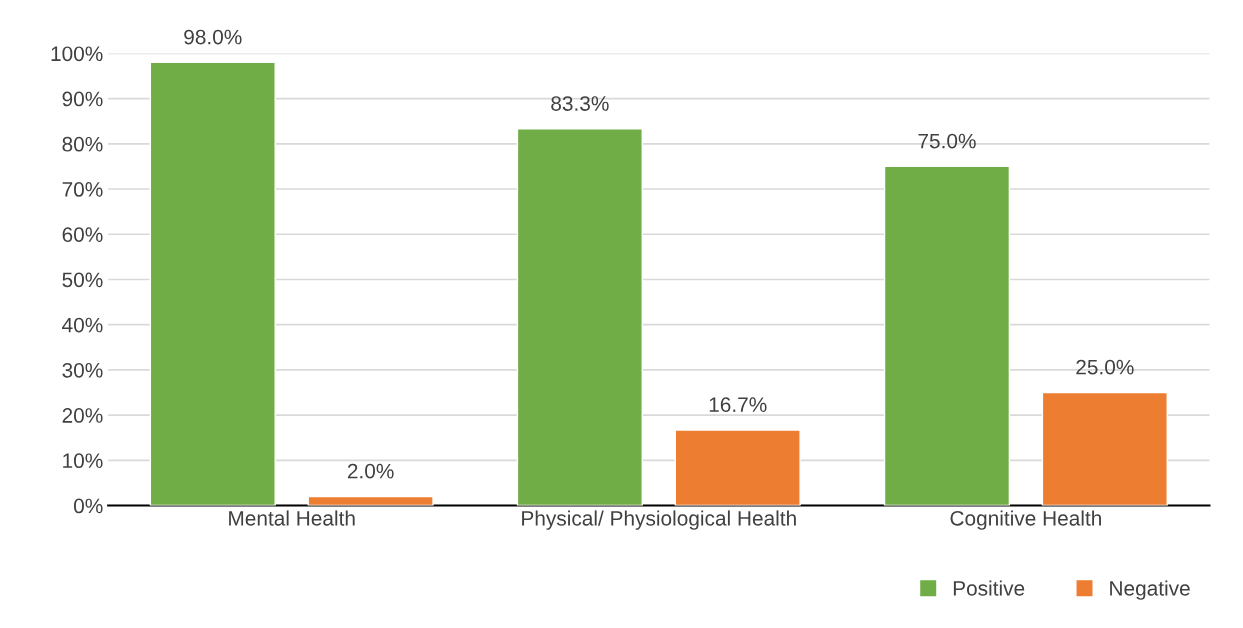 This screenshot has height=628, width=1243. What do you see at coordinates (82, 280) in the screenshot?
I see `y-tick-label: 50%` at bounding box center [82, 280].